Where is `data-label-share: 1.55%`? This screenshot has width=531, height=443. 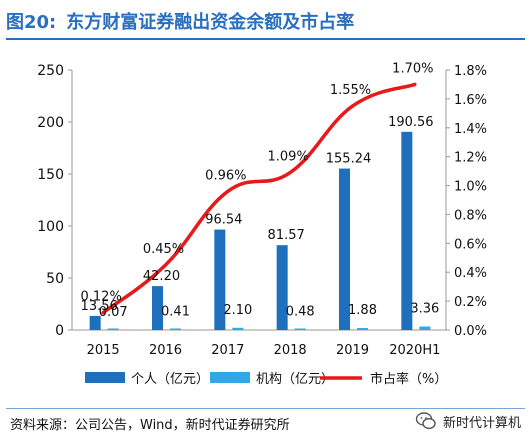 data-label-share: 1.55% is located at coordinates (350, 90).